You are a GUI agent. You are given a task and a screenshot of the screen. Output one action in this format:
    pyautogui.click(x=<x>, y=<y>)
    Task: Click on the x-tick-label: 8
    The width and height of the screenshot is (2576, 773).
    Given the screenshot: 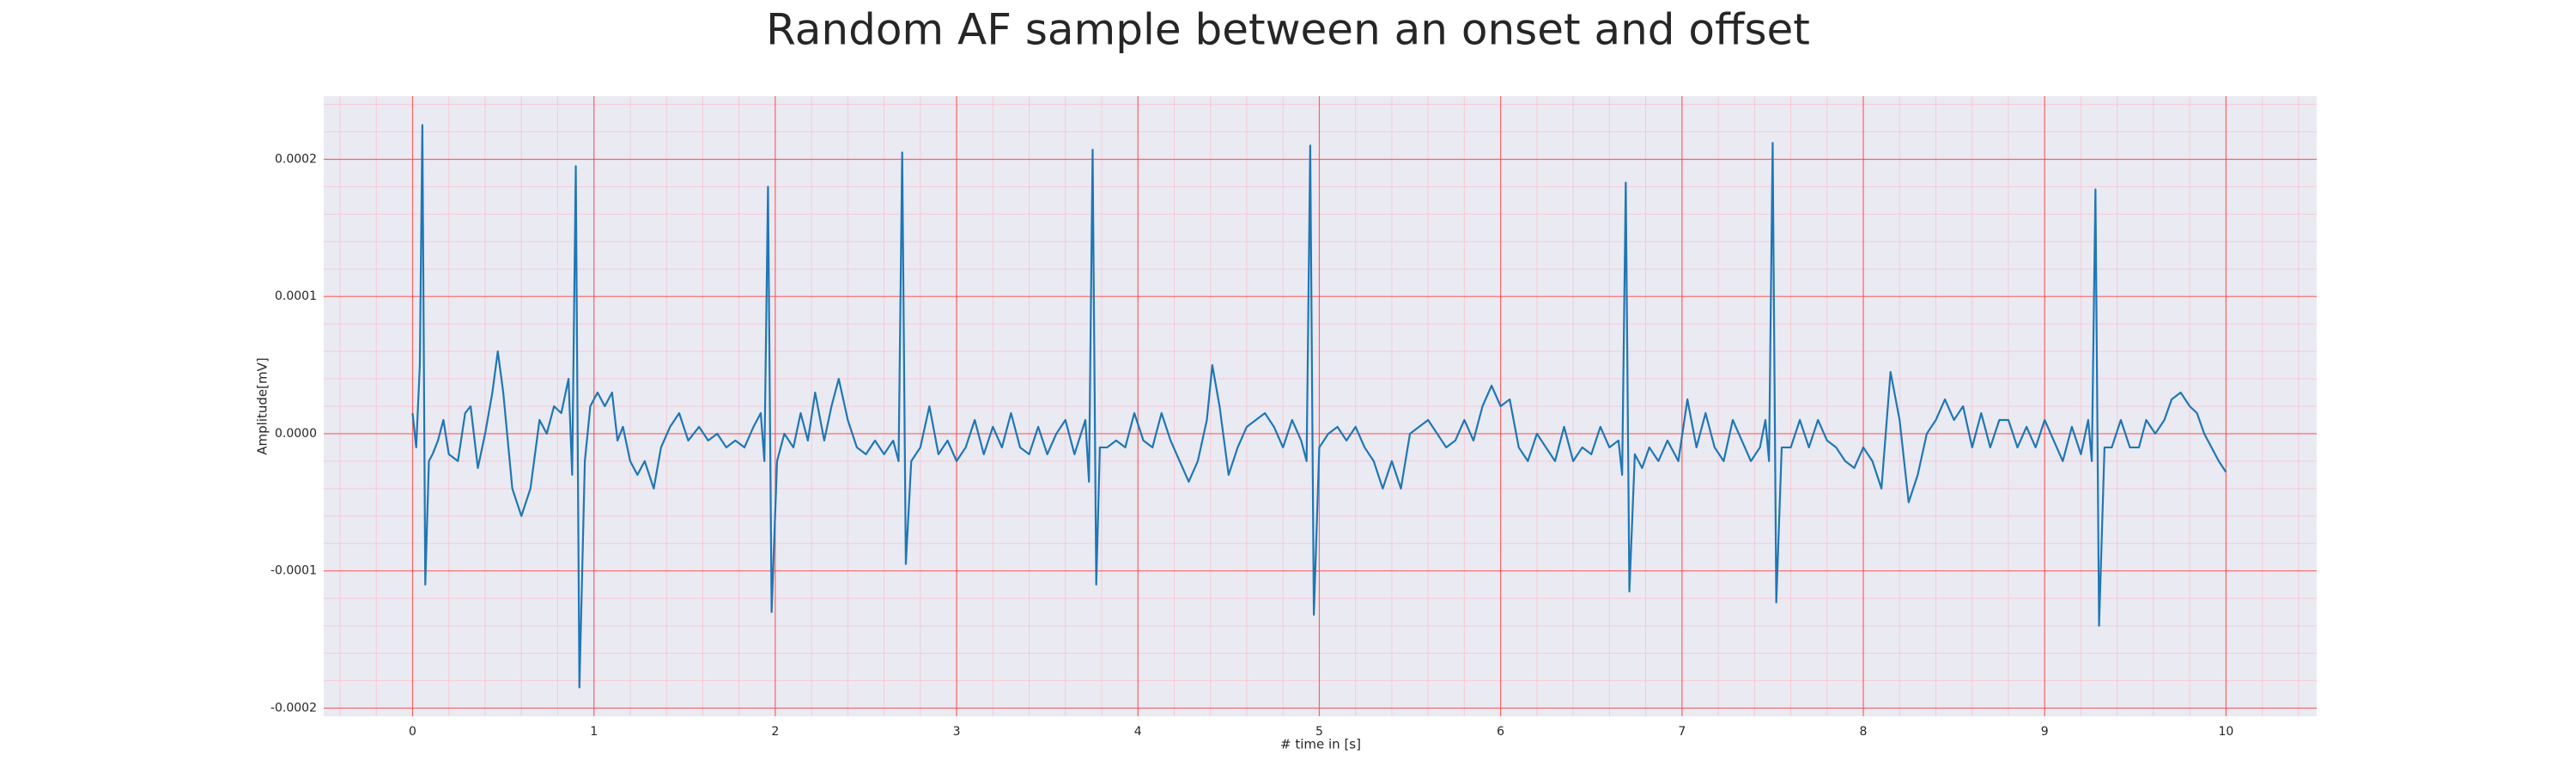 What is the action you would take?
    pyautogui.click(x=1864, y=732)
    